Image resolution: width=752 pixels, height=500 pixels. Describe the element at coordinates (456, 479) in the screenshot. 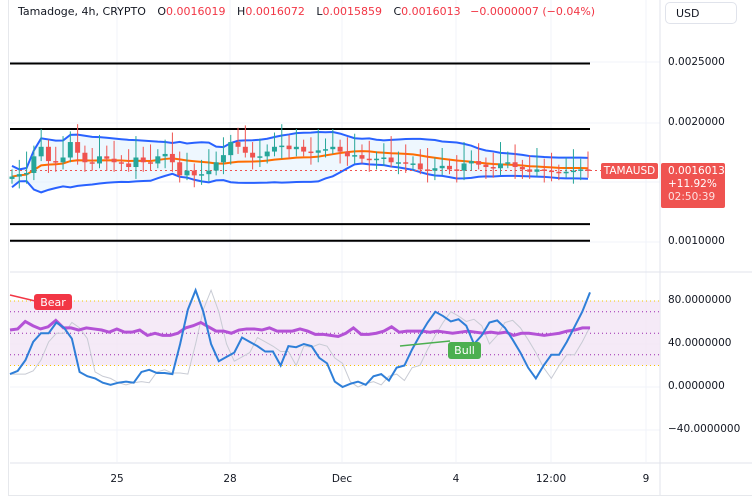

I see `time-tick: 4` at that location.